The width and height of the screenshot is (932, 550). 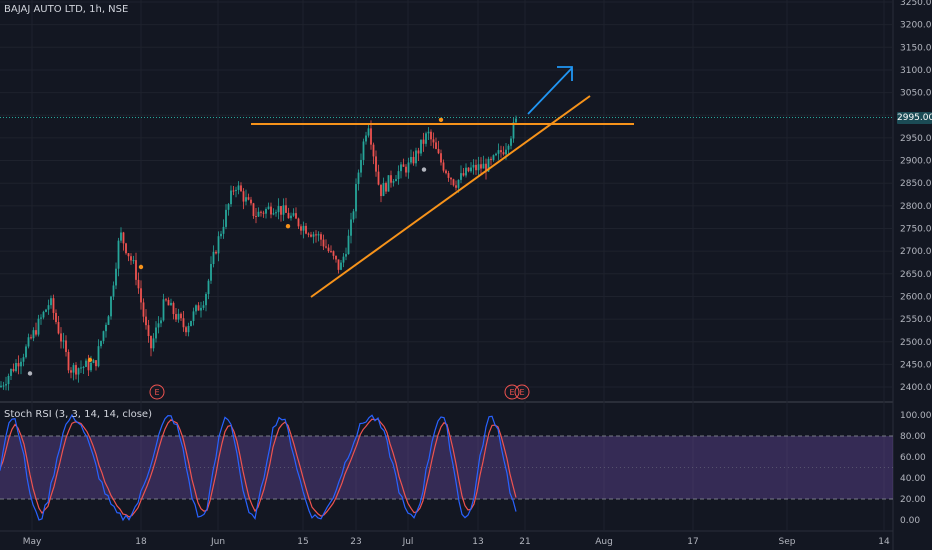 I want to click on price-axis-label: 2750.00, so click(x=916, y=230).